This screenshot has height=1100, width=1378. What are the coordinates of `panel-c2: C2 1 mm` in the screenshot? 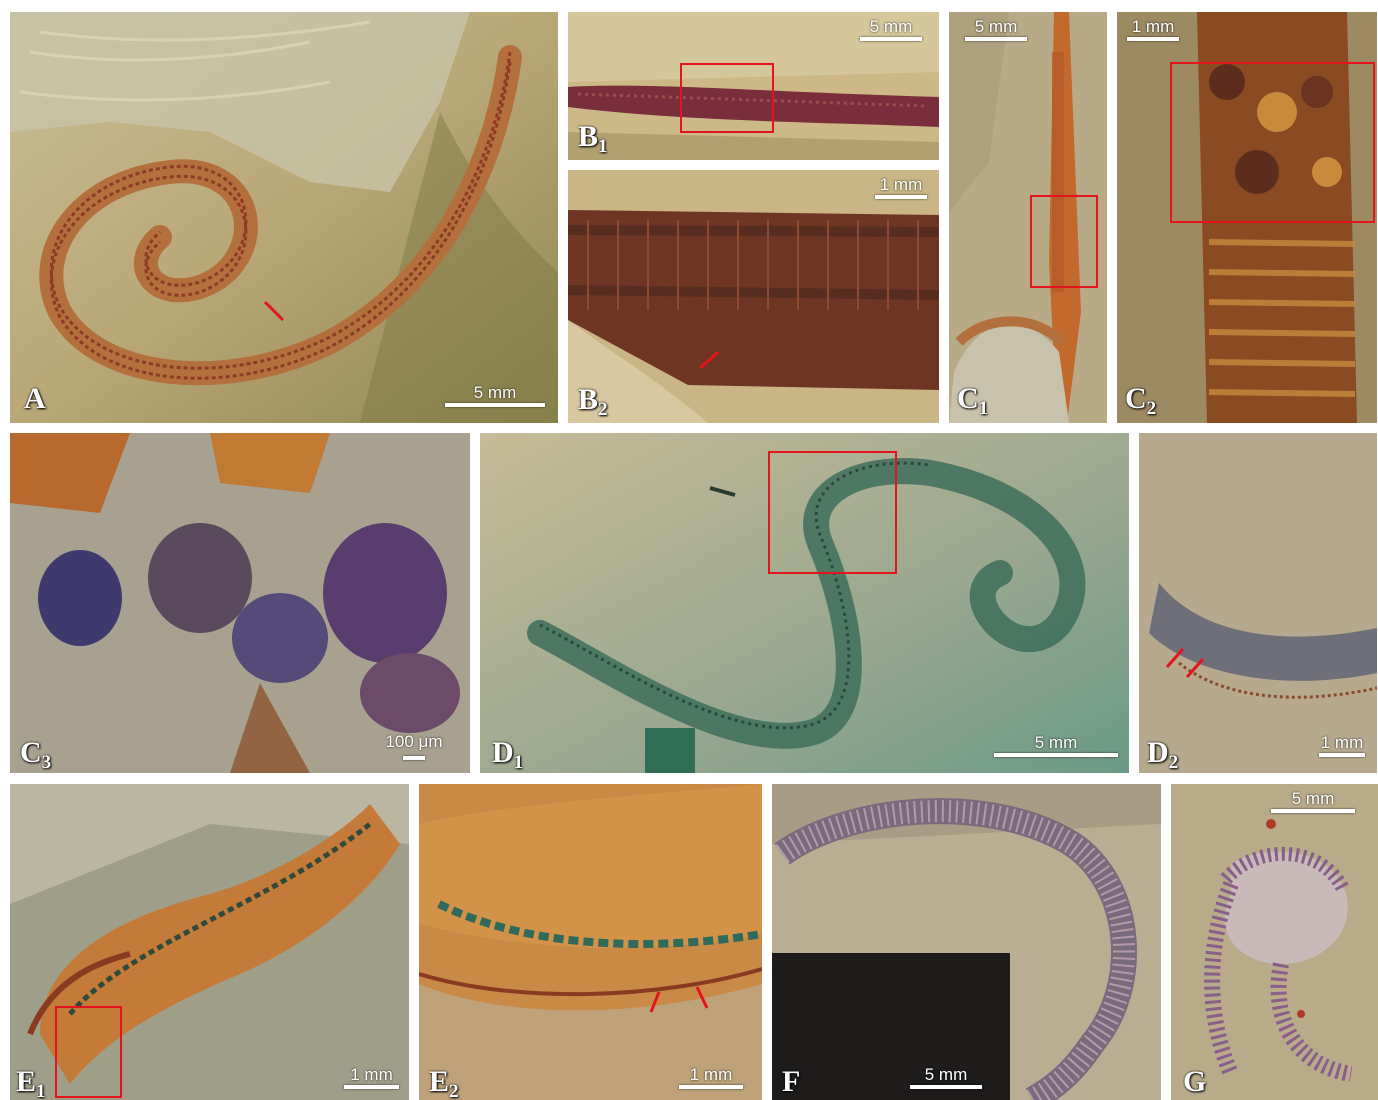 It's located at (1247, 217).